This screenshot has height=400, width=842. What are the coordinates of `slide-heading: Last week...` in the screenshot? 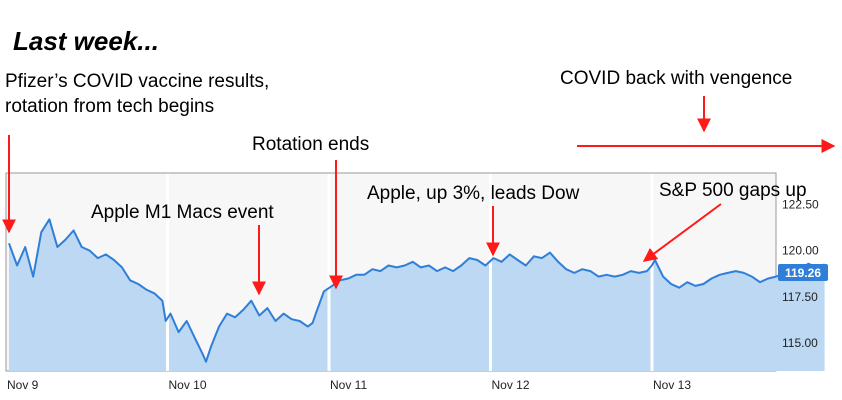 It's located at (86, 41).